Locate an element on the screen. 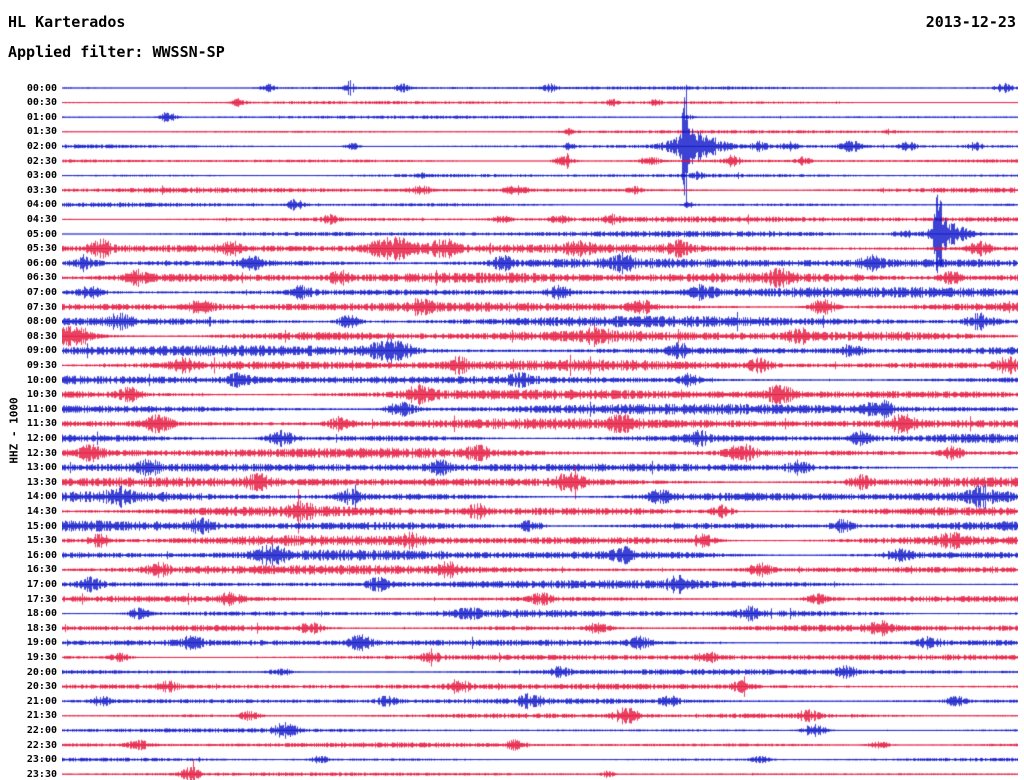 This screenshot has width=1024, height=780. time-label: 05:30 is located at coordinates (41, 249).